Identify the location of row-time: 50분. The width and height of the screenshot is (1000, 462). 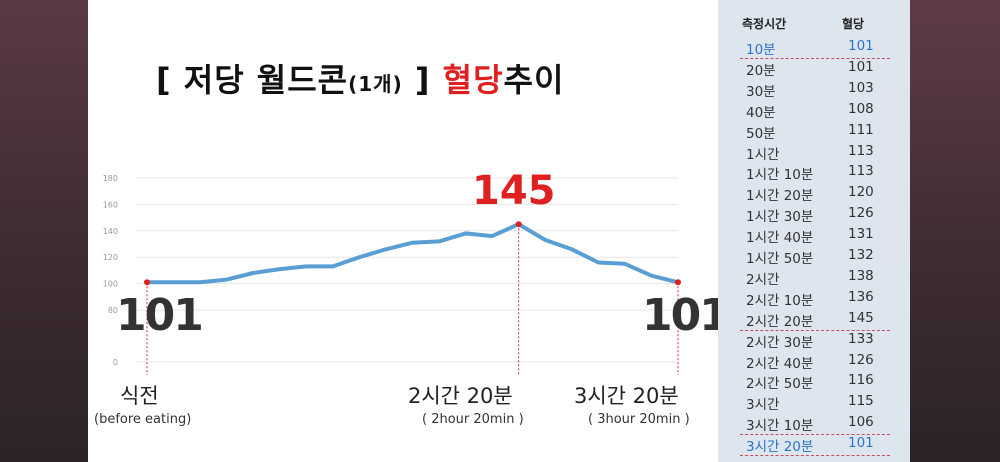
(761, 133).